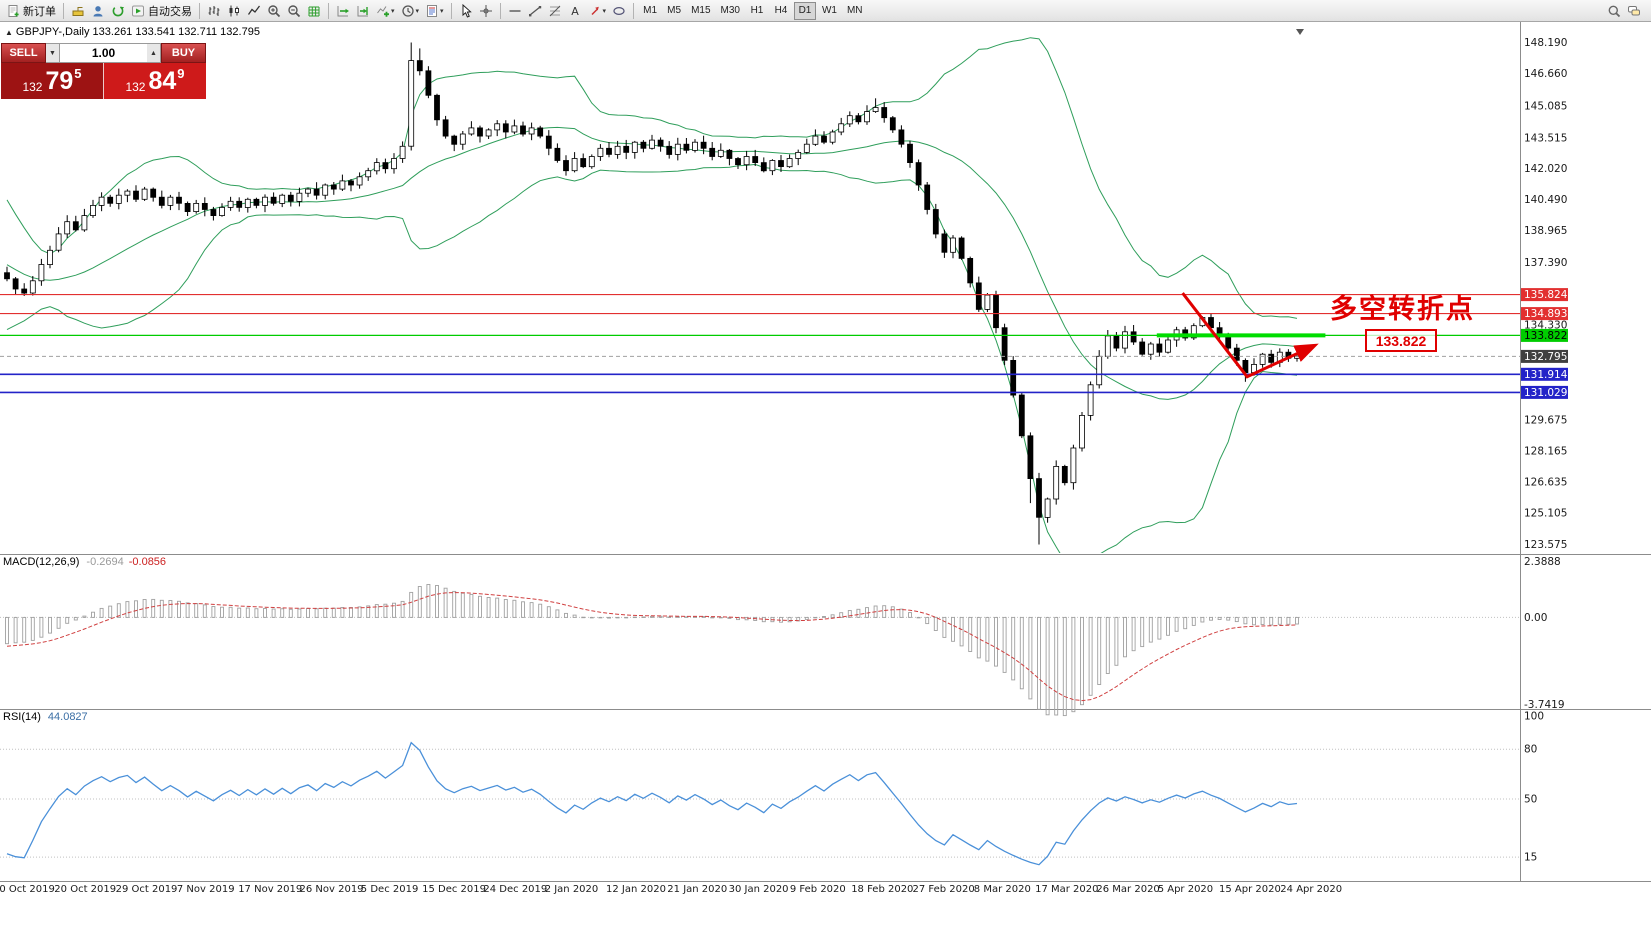 Image resolution: width=1651 pixels, height=942 pixels. What do you see at coordinates (41, 562) in the screenshot?
I see `macd-name: MACD(12,26,9)` at bounding box center [41, 562].